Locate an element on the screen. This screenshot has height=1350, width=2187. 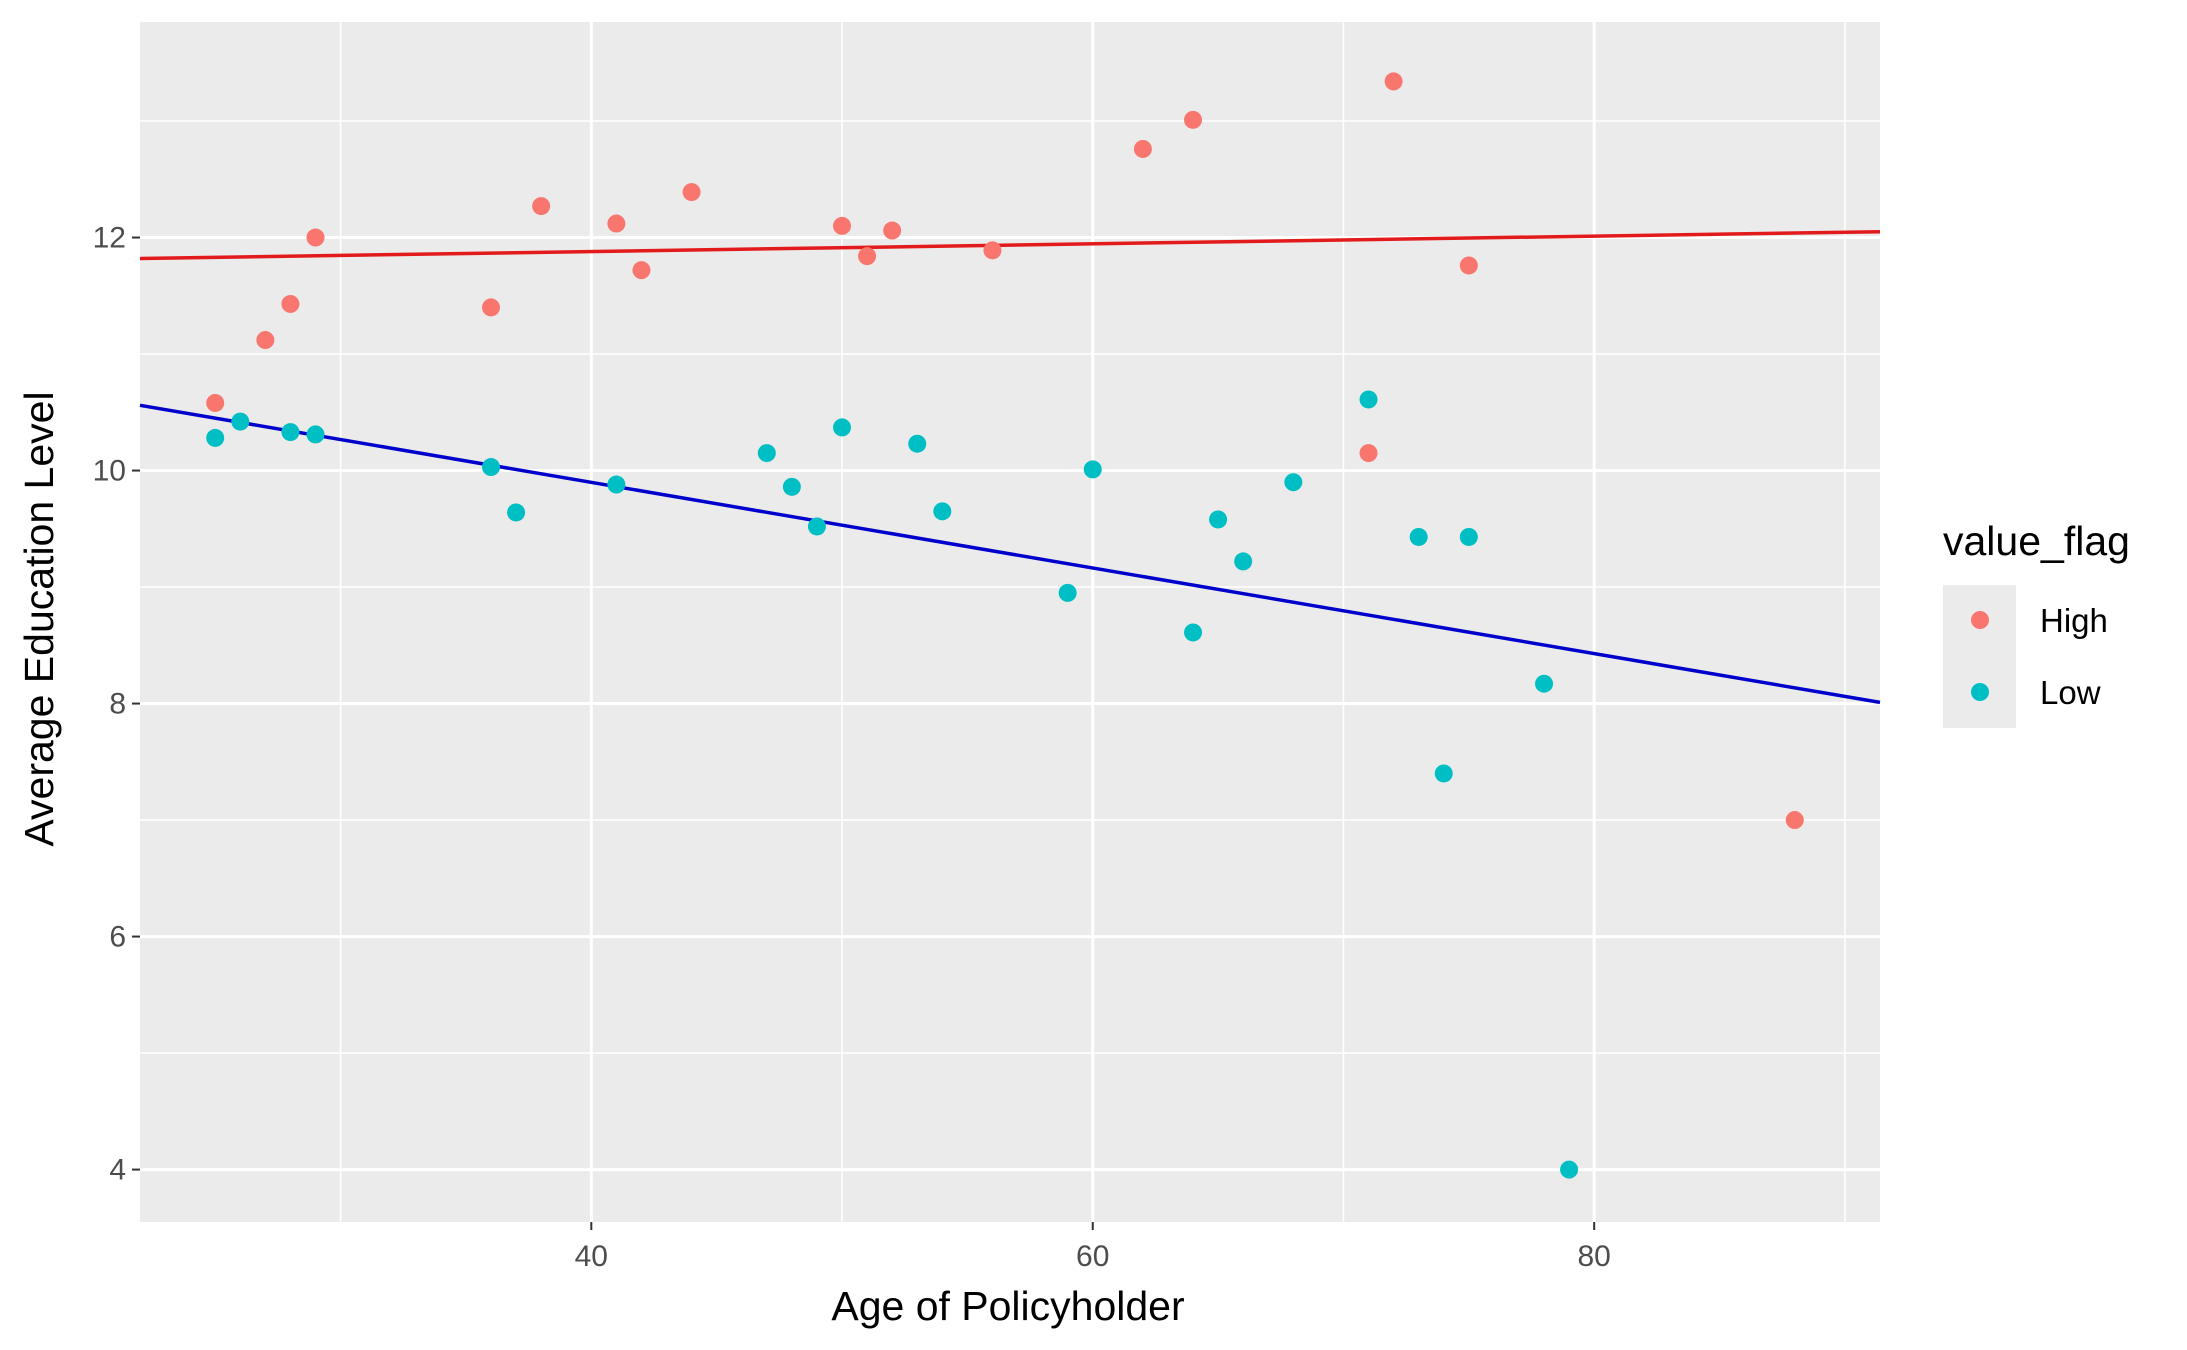
legend-key-high is located at coordinates (1980, 620).